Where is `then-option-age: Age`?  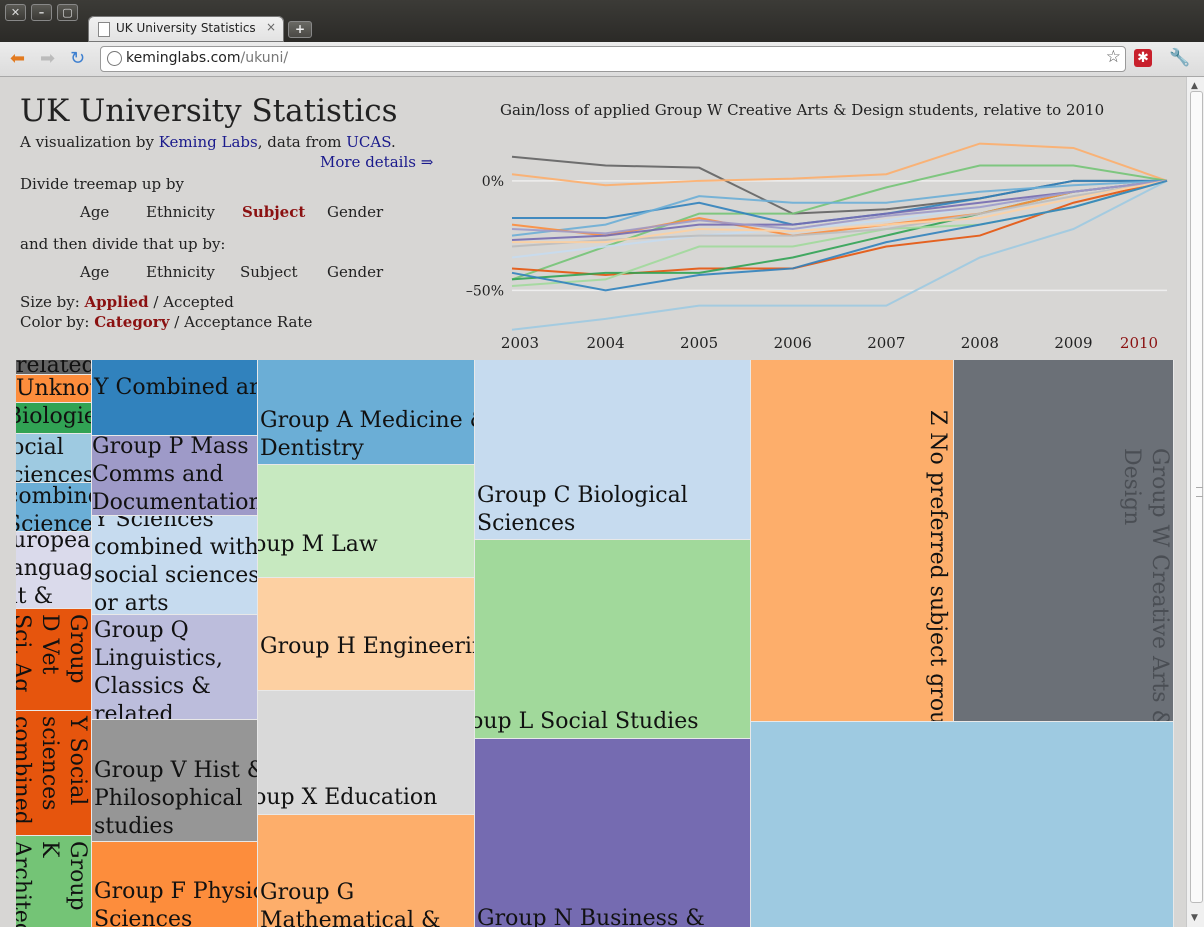 then-option-age: Age is located at coordinates (95, 272).